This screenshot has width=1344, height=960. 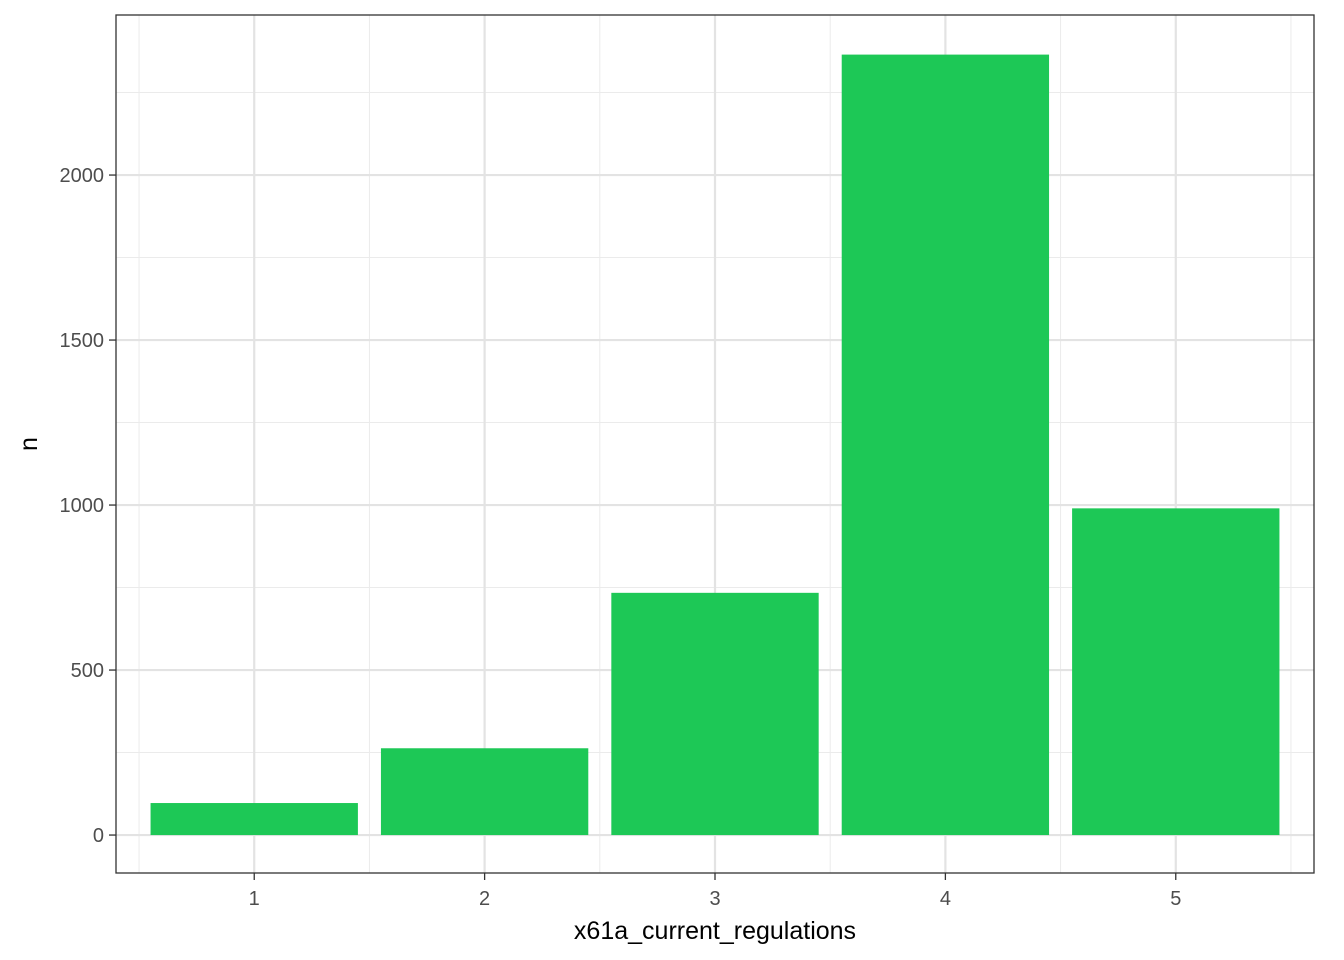 What do you see at coordinates (29, 444) in the screenshot?
I see `y-axis-title: n` at bounding box center [29, 444].